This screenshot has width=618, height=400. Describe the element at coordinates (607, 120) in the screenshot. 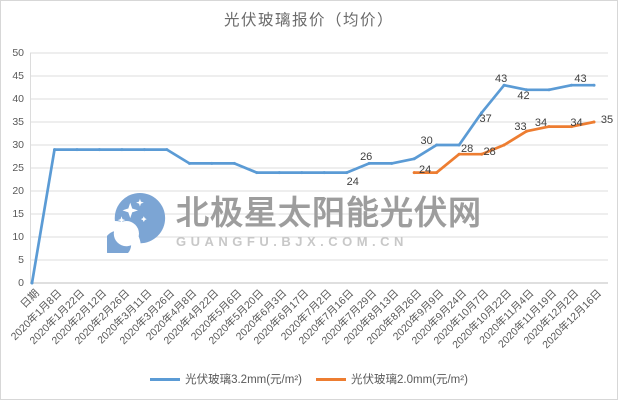

I see `data-label: 35` at that location.